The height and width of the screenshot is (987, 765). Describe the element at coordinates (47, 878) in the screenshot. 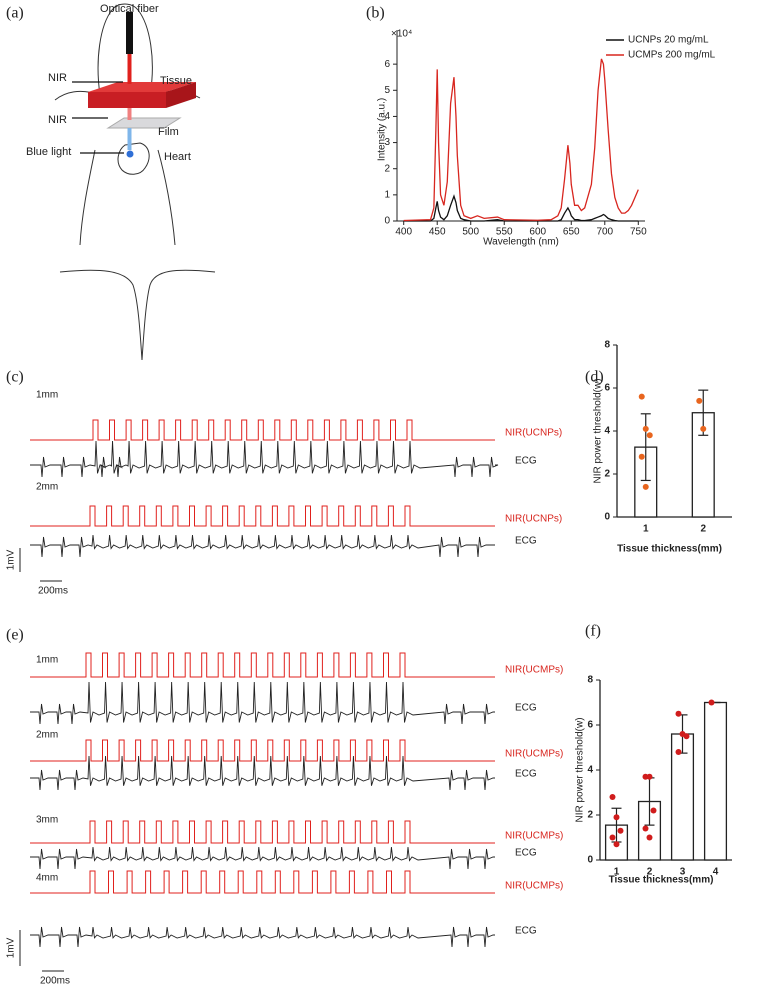

I see `thickness-label: 4mm` at that location.